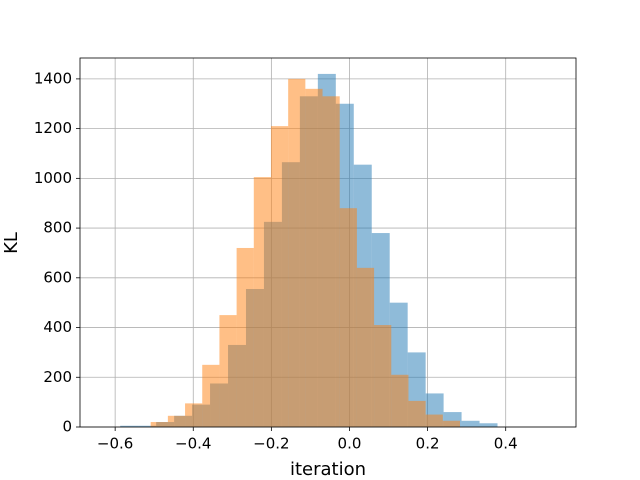 Image resolution: width=640 pixels, height=480 pixels. Describe the element at coordinates (57, 277) in the screenshot. I see `y-tick-label: 600` at that location.